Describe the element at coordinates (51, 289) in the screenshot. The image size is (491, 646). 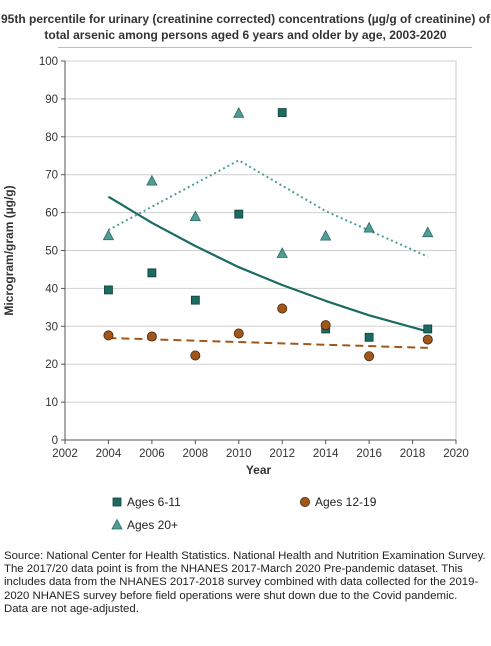
I see `y-tick-label: 40` at that location.